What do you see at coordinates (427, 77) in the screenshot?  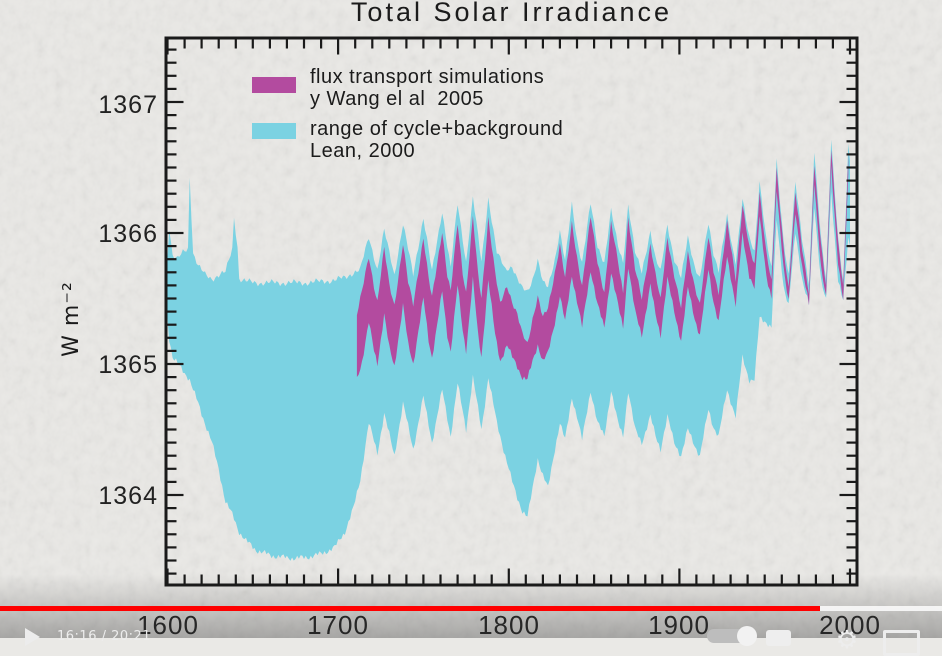 I see `legend-label-flux-line1: flux transport simulations` at bounding box center [427, 77].